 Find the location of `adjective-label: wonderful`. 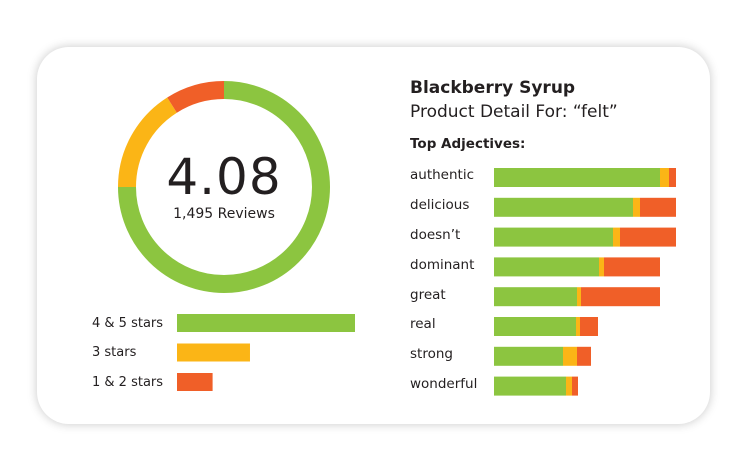

adjective-label: wonderful is located at coordinates (444, 384).